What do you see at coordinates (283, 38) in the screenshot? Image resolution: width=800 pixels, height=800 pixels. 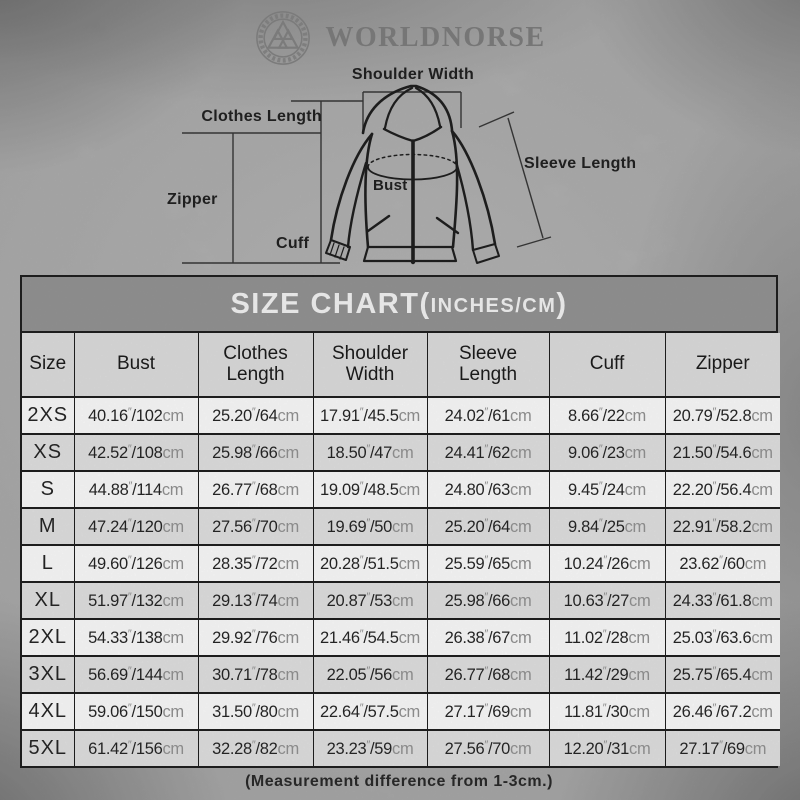 I see `valknut-logo-icon` at bounding box center [283, 38].